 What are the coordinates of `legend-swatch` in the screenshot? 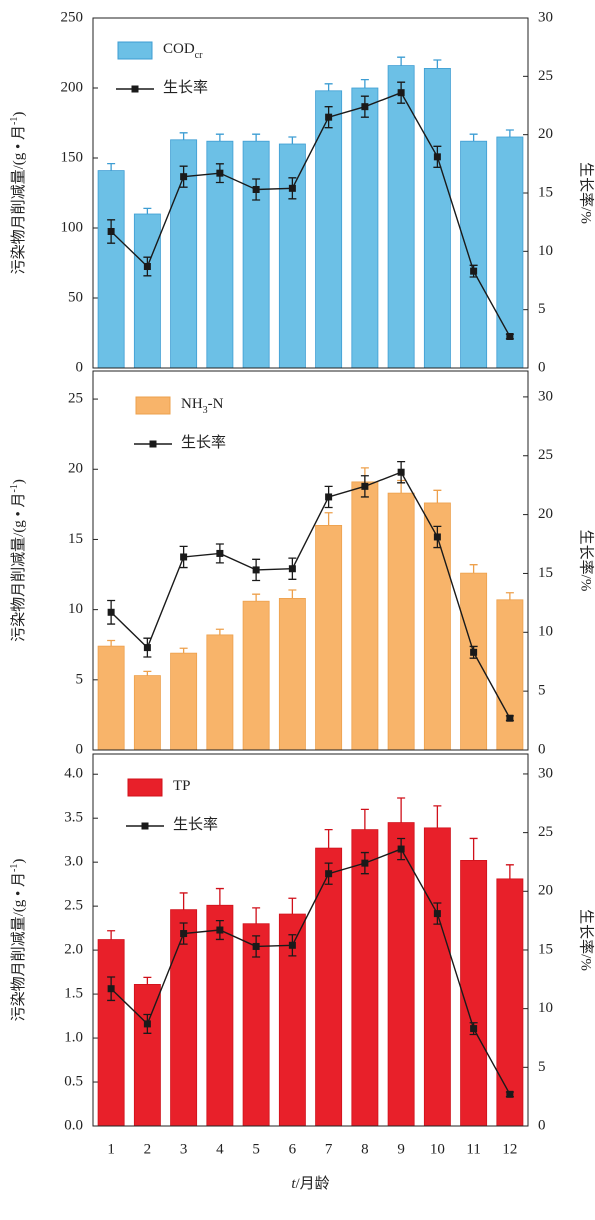 It's located at (145, 787).